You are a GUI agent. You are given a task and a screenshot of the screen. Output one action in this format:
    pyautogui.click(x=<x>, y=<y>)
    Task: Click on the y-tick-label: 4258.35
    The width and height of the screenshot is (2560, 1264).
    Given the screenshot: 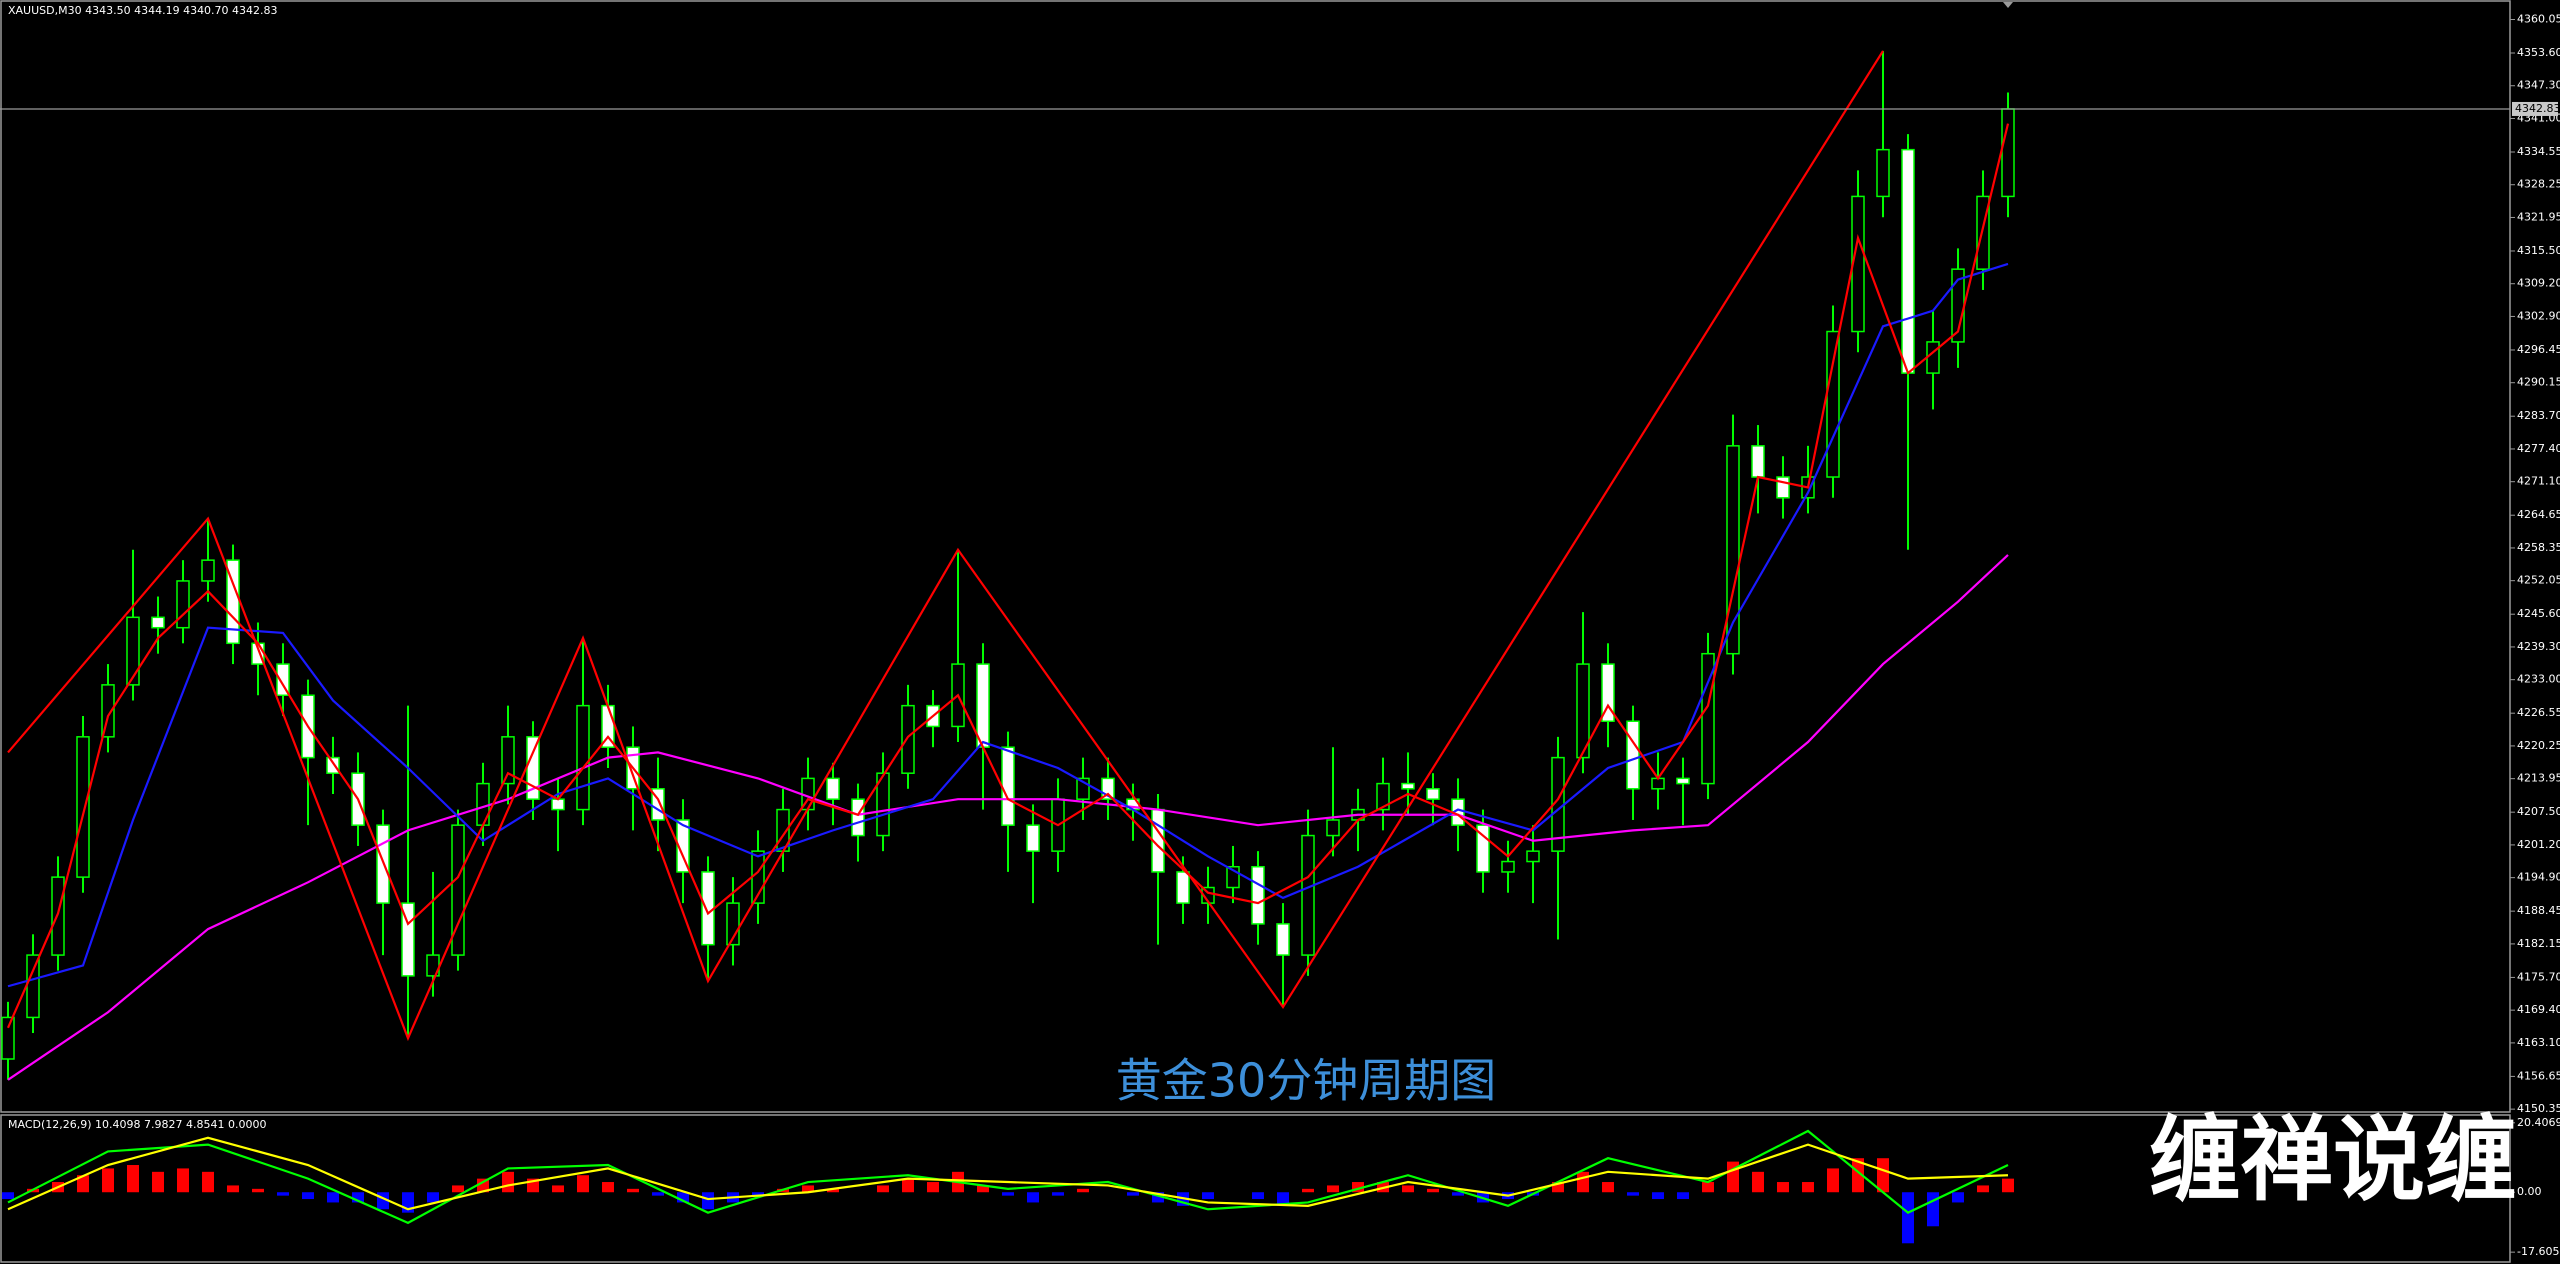 What is the action you would take?
    pyautogui.click(x=2538, y=547)
    